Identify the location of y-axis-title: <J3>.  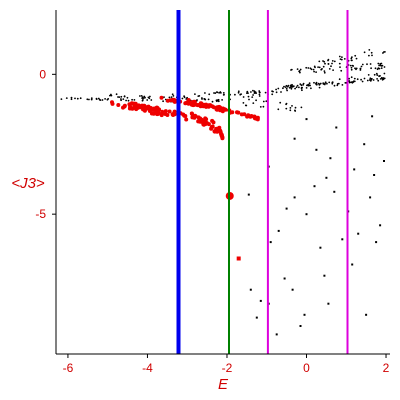
(28, 183).